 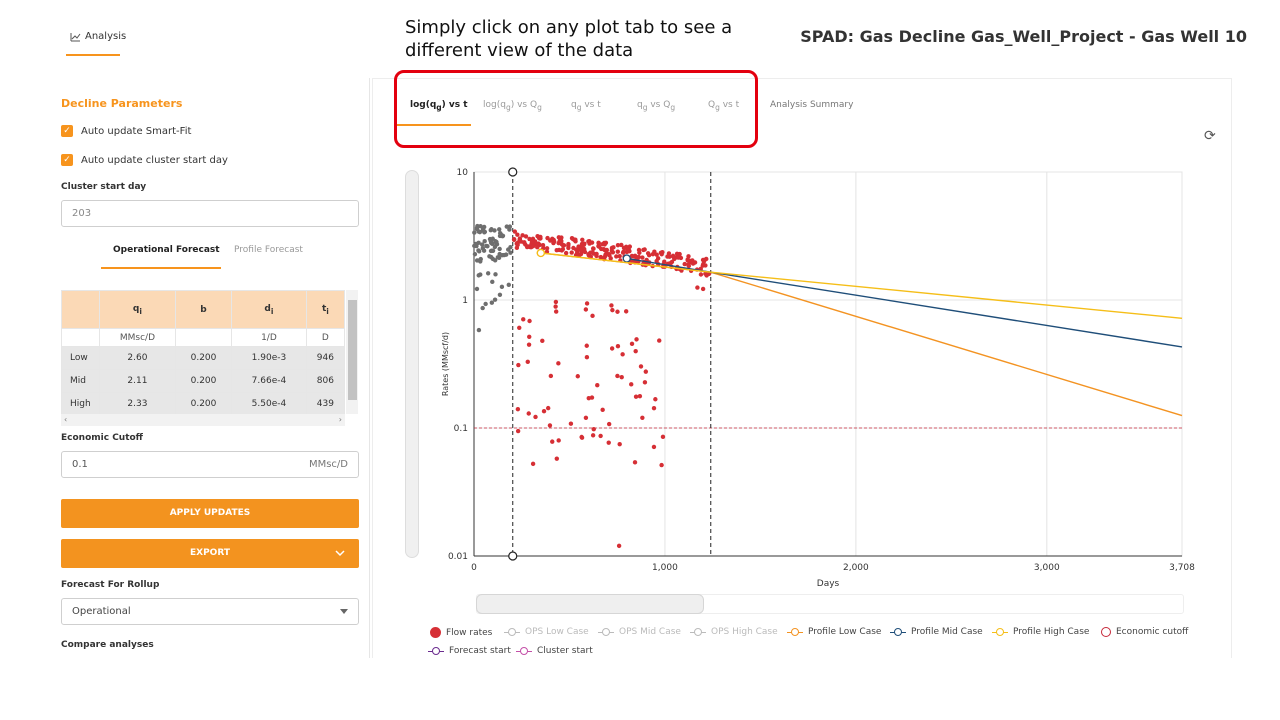 I want to click on subtab-profile-forecast: Profile Forecast, so click(x=268, y=250).